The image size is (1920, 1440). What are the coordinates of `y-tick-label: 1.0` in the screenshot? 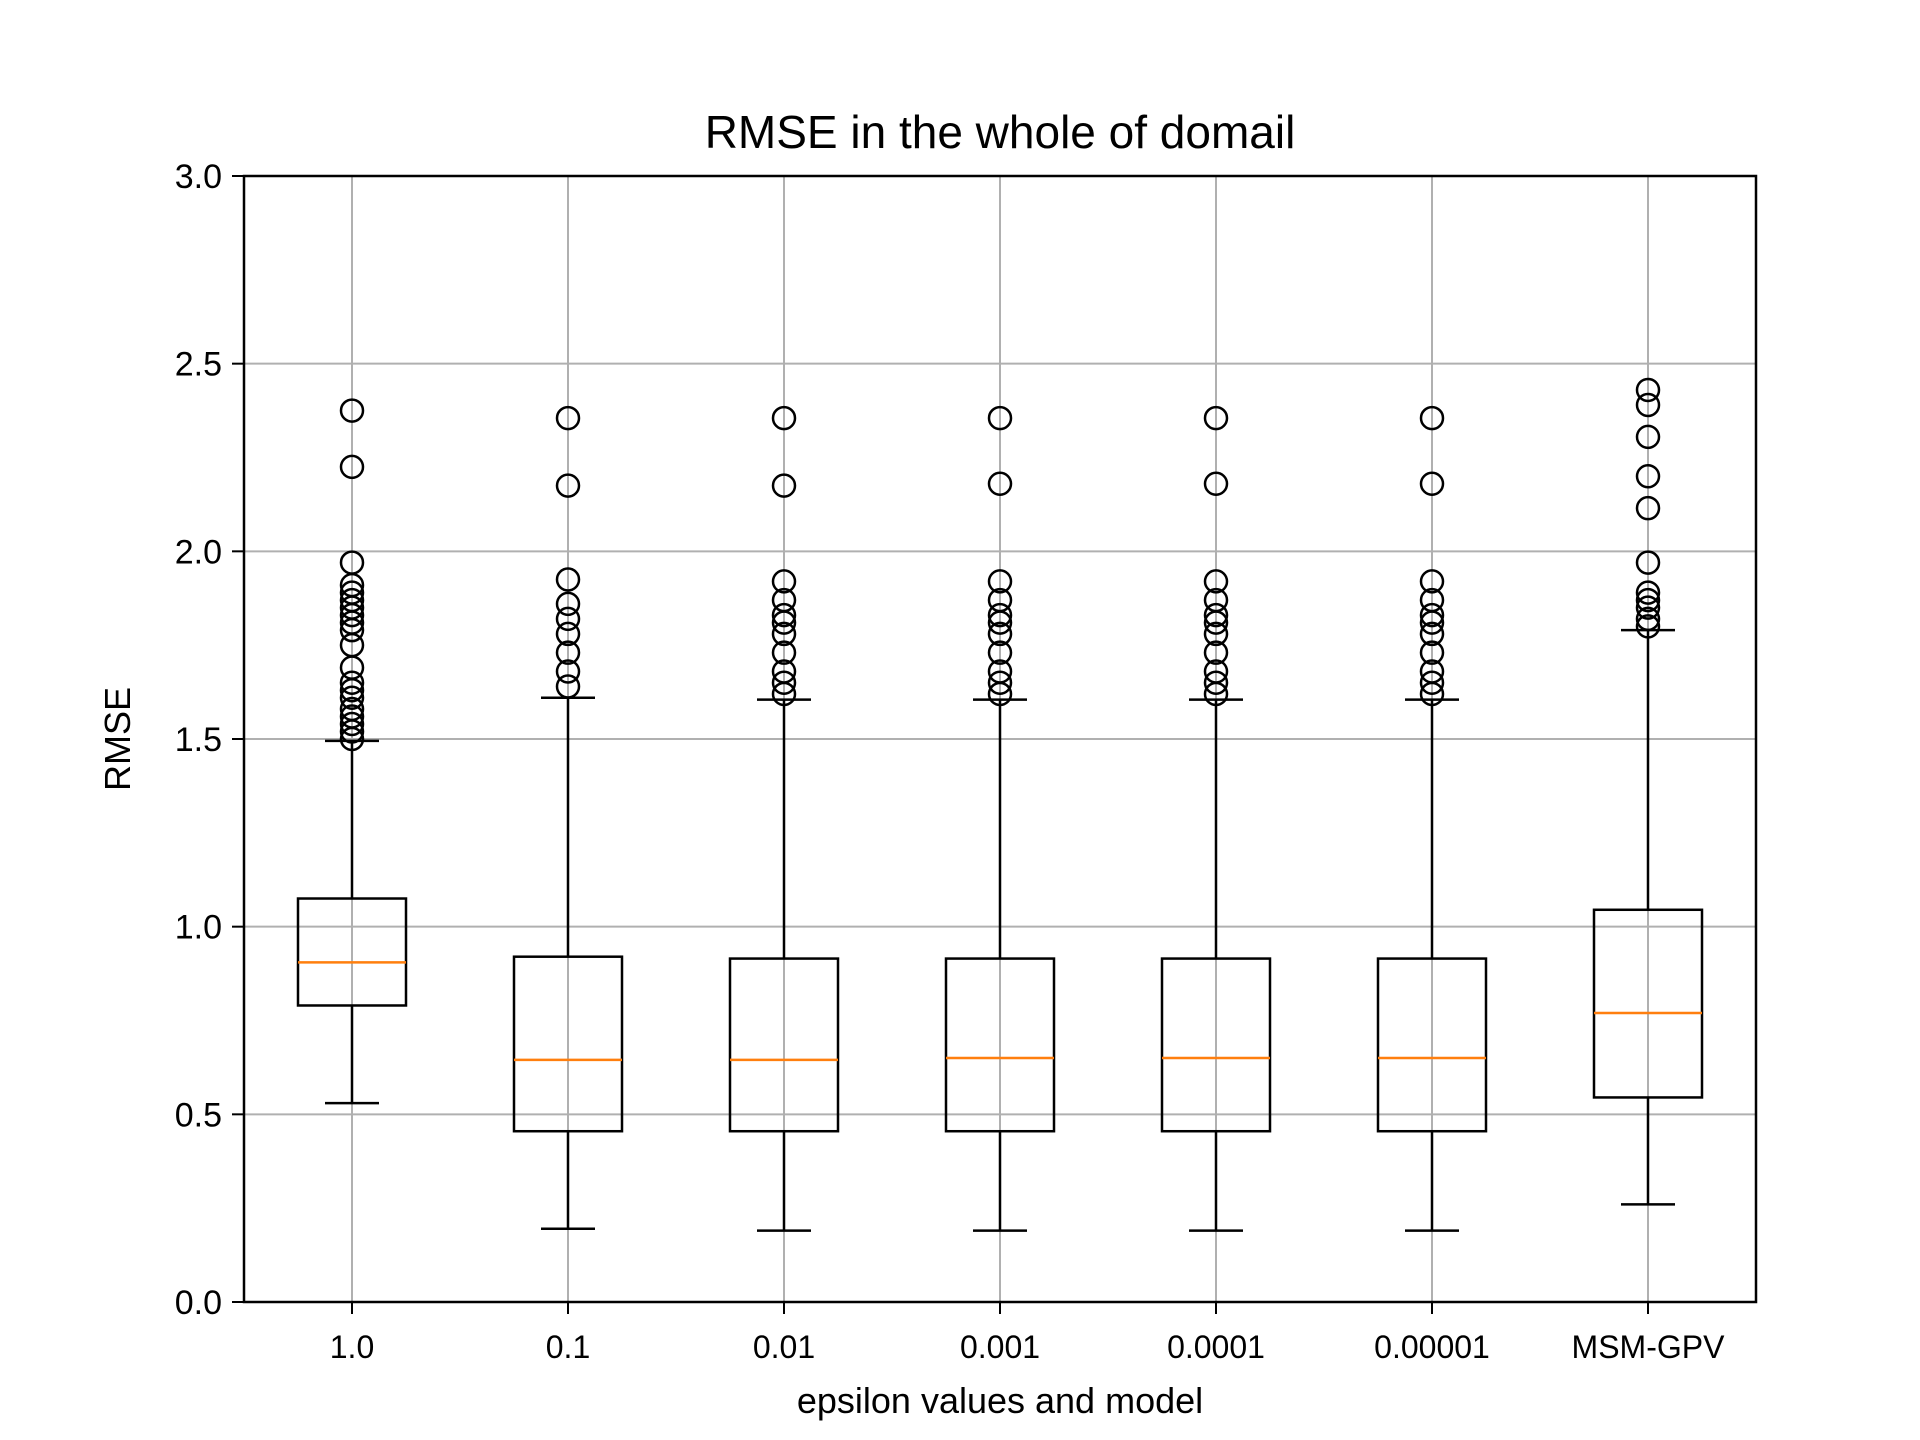 It's located at (198, 928).